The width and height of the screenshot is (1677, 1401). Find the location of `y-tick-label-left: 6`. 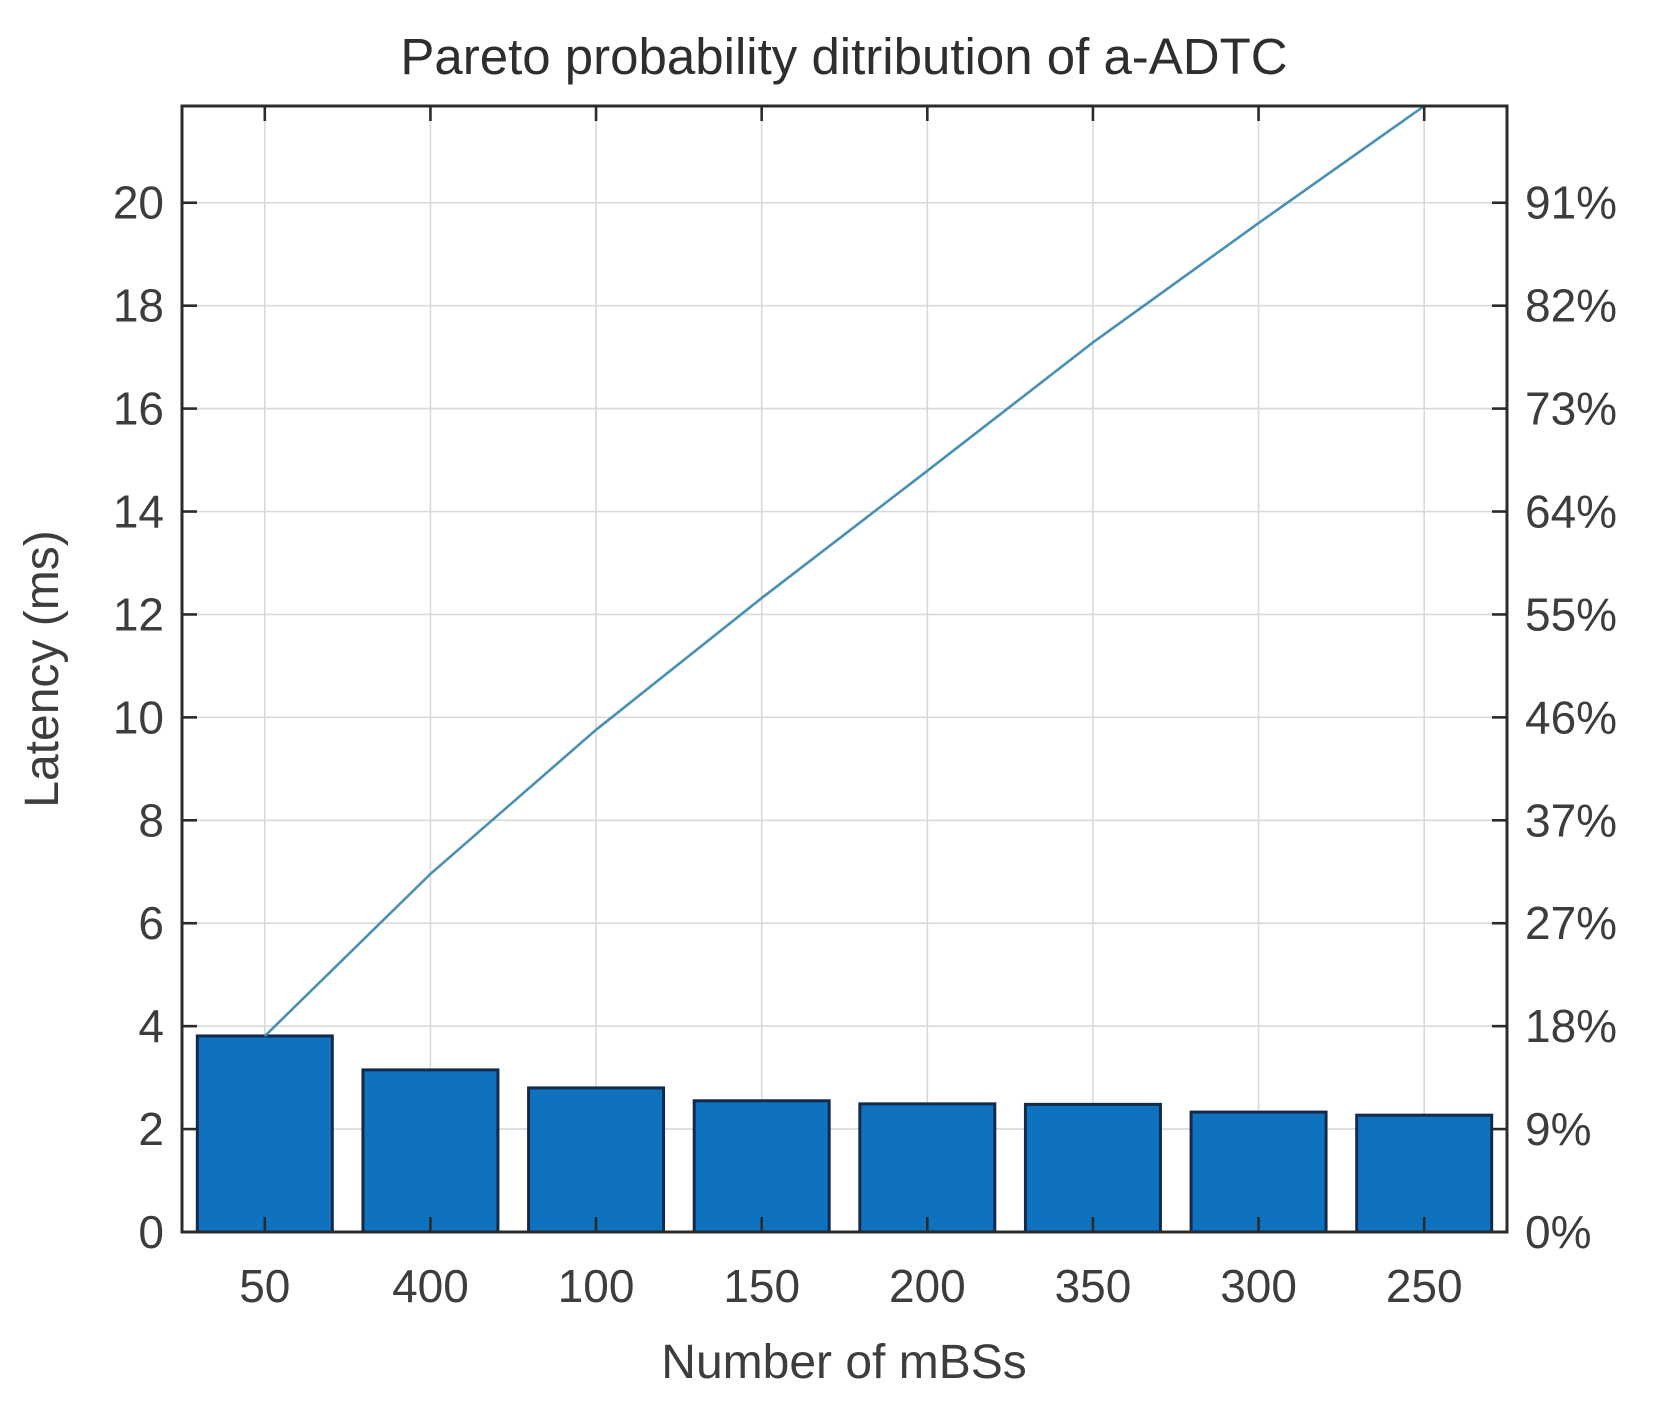

y-tick-label-left: 6 is located at coordinates (151, 923).